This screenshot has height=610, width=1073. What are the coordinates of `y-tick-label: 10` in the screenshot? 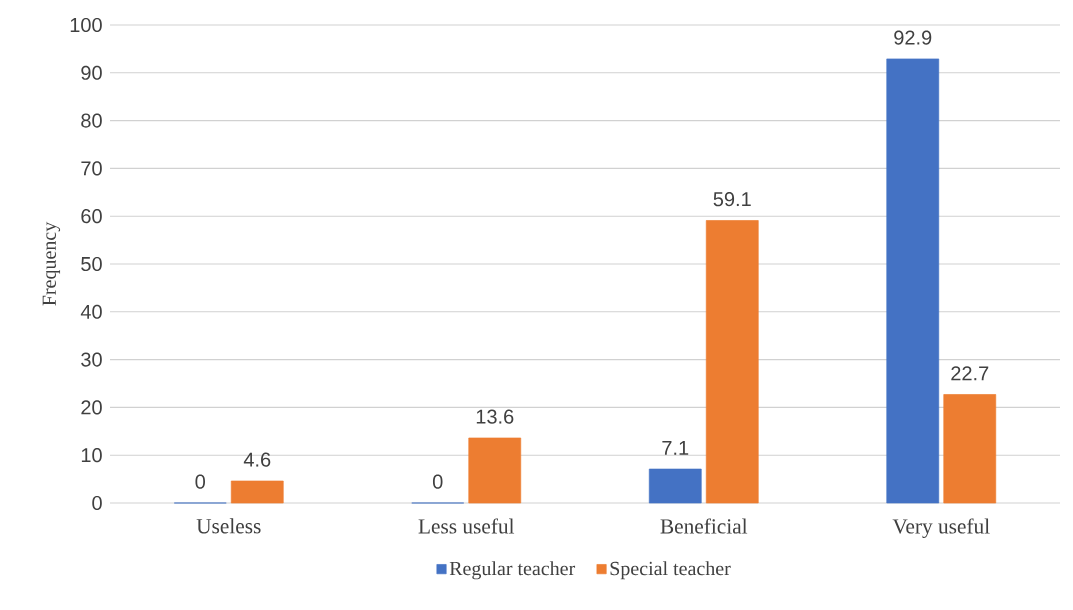 It's located at (91, 455).